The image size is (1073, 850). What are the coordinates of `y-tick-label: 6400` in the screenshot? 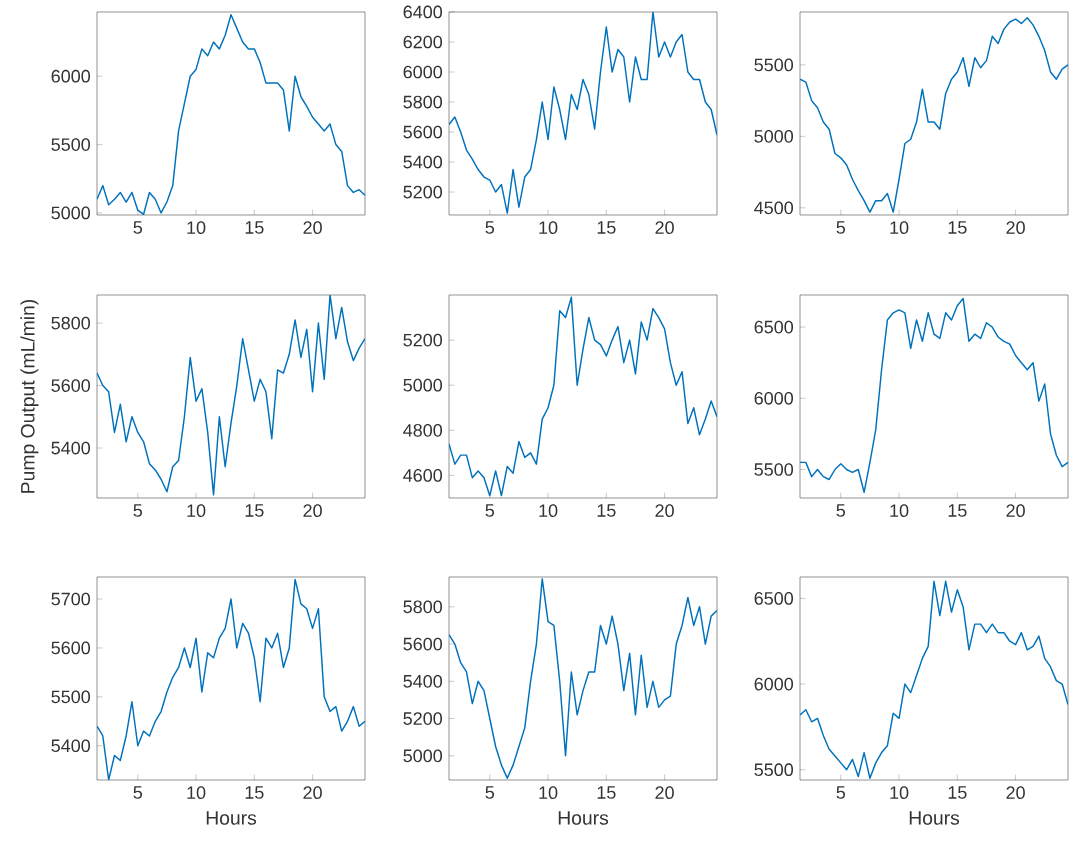 It's located at (423, 12).